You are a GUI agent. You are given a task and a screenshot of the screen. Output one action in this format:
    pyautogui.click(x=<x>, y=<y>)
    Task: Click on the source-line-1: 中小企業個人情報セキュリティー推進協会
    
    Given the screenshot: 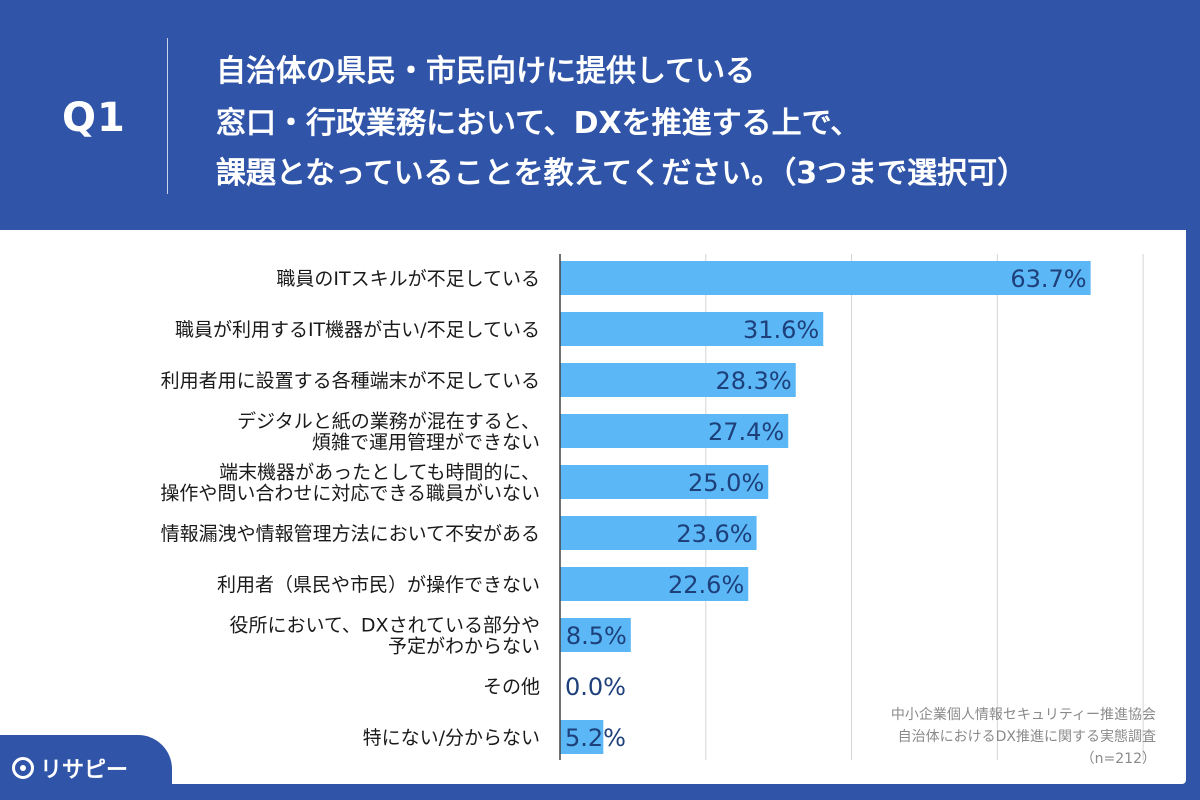 What is the action you would take?
    pyautogui.click(x=1023, y=715)
    